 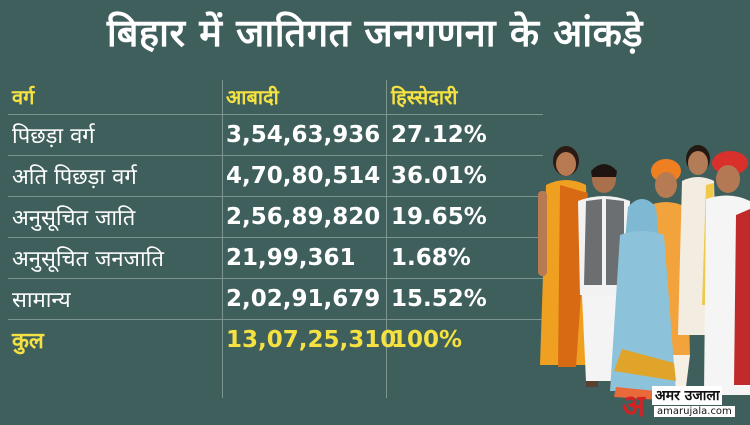 What do you see at coordinates (427, 340) in the screenshot?
I see `total-share-cell: 100%` at bounding box center [427, 340].